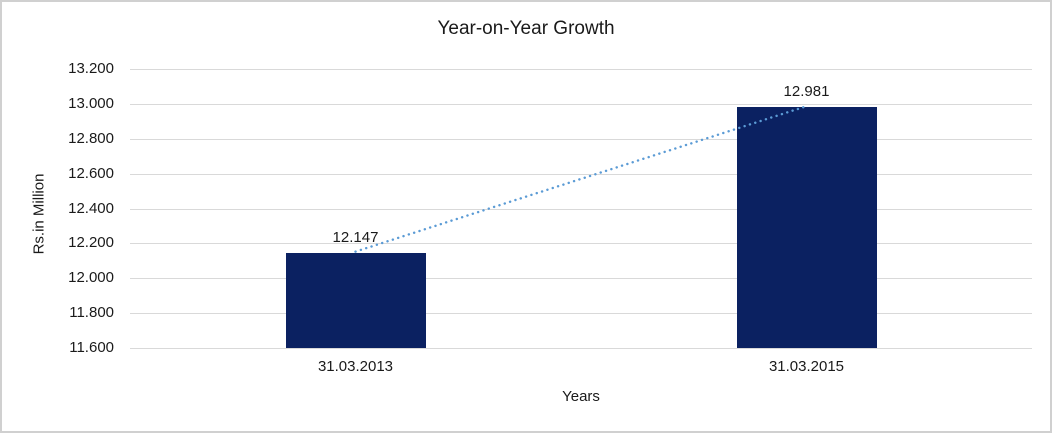 The height and width of the screenshot is (433, 1052). What do you see at coordinates (91, 138) in the screenshot?
I see `y-tick-label: 12.800` at bounding box center [91, 138].